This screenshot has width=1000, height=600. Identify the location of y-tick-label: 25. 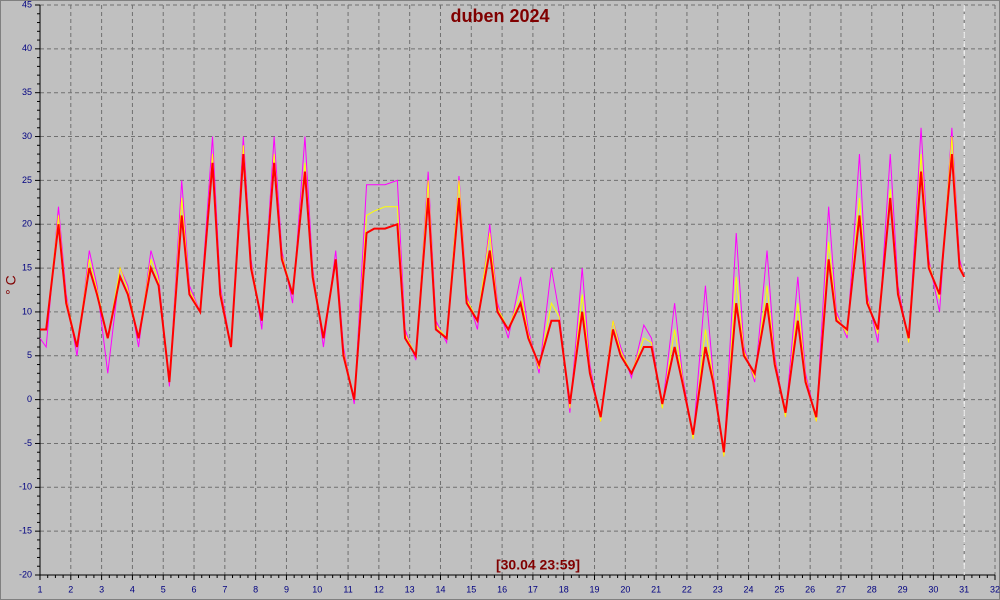
(27, 180).